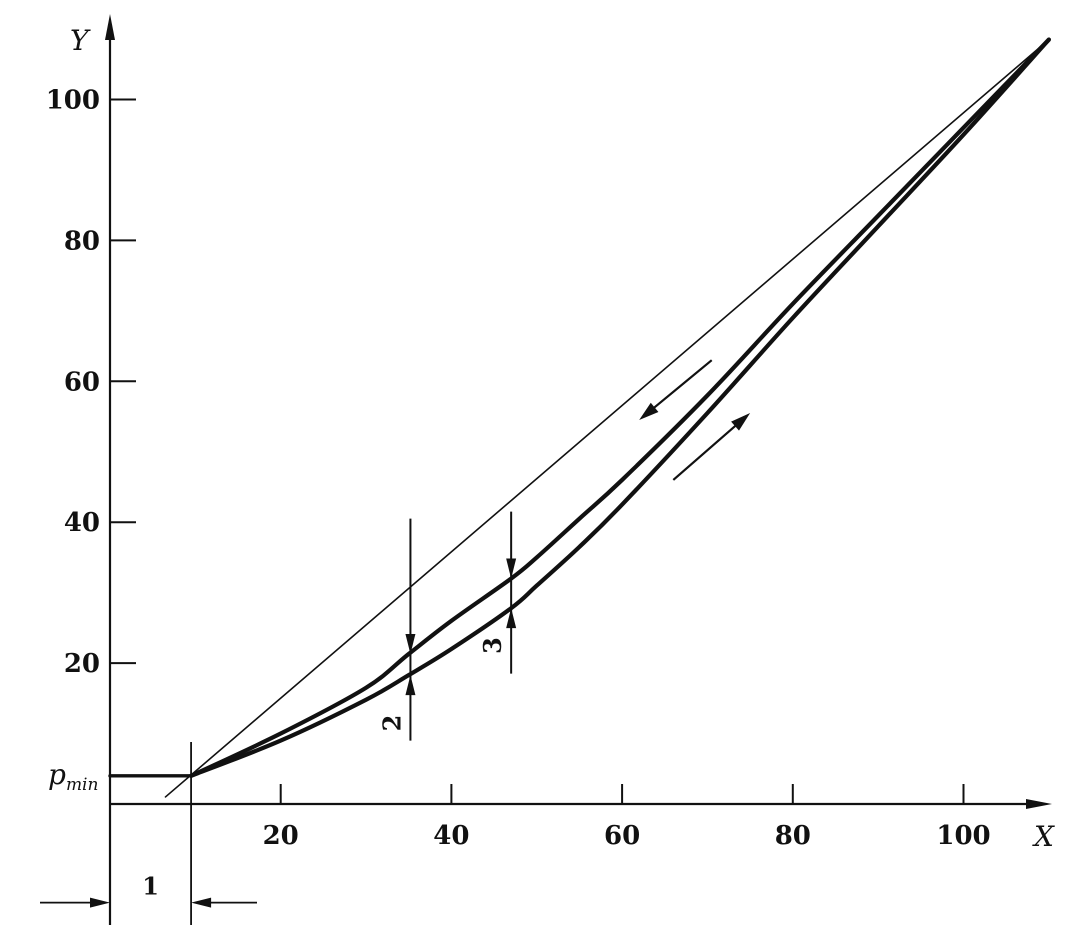  What do you see at coordinates (649, 411) in the screenshot?
I see `upper-direction-arrow-head` at bounding box center [649, 411].